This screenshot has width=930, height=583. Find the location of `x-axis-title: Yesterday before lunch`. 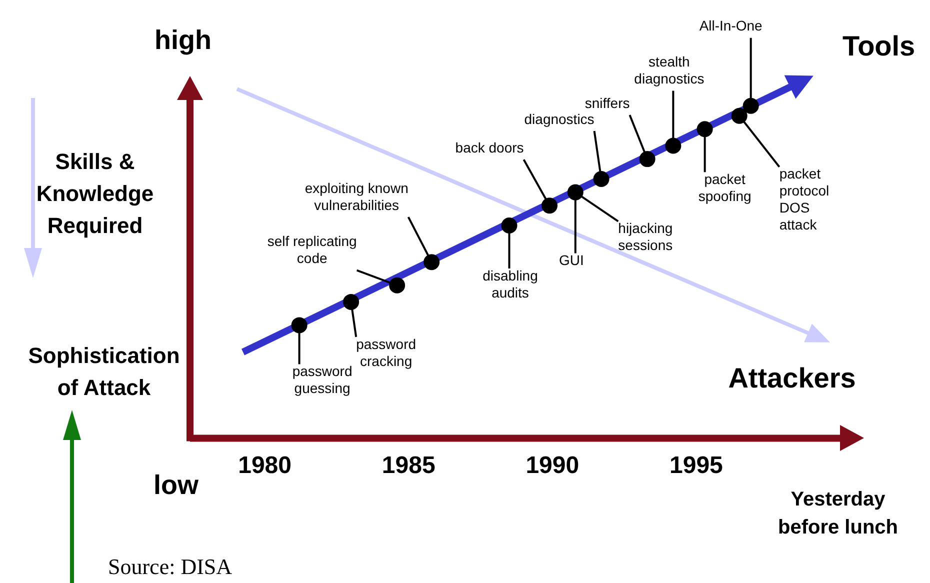

x-axis-title: Yesterday before lunch is located at coordinates (838, 513).